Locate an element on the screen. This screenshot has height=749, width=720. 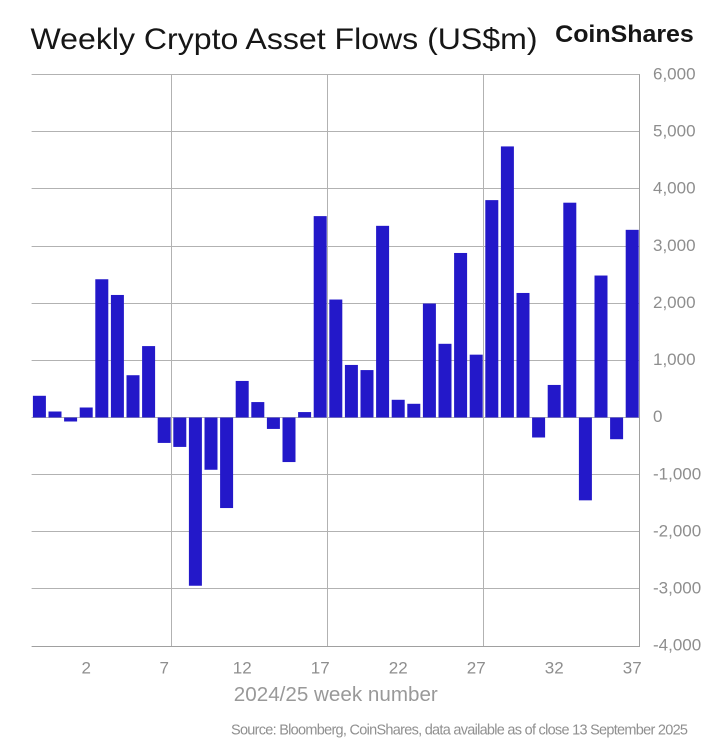
svg-text: -1,000 is located at coordinates (677, 473).